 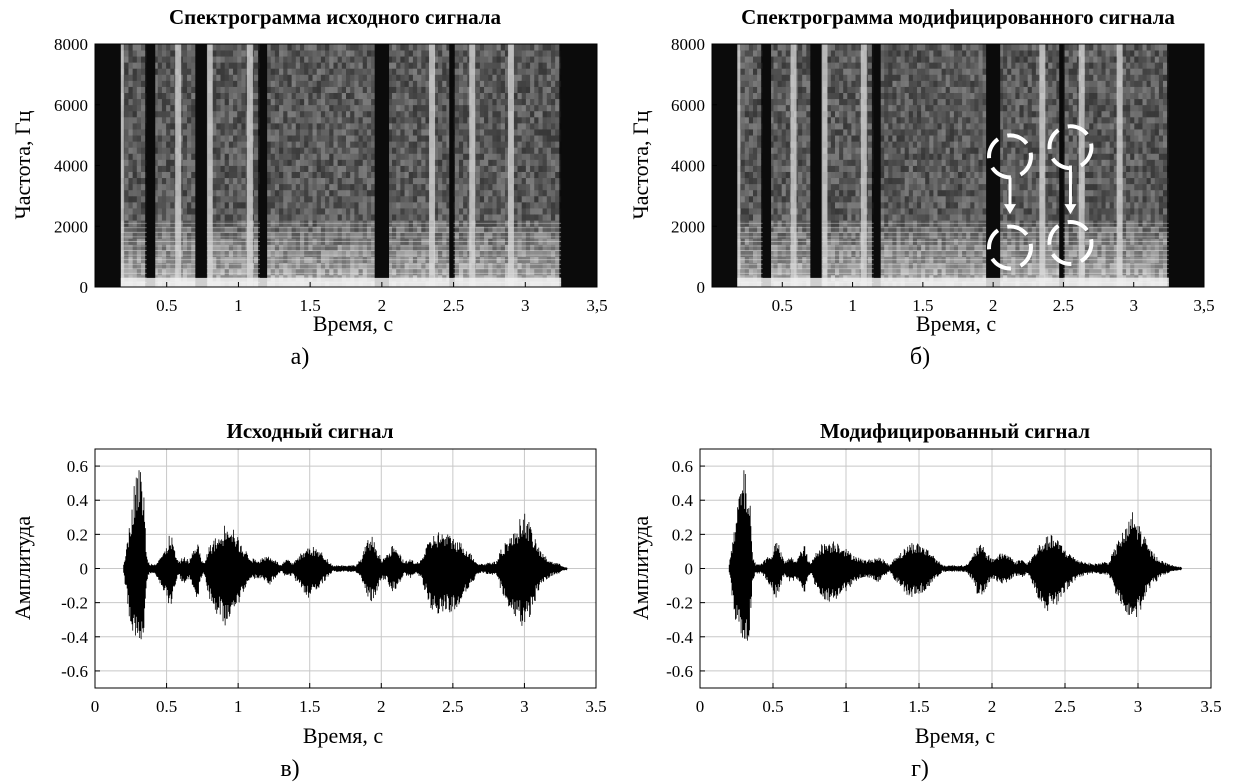 I want to click on y-tick-label: 2000, so click(x=71, y=226).